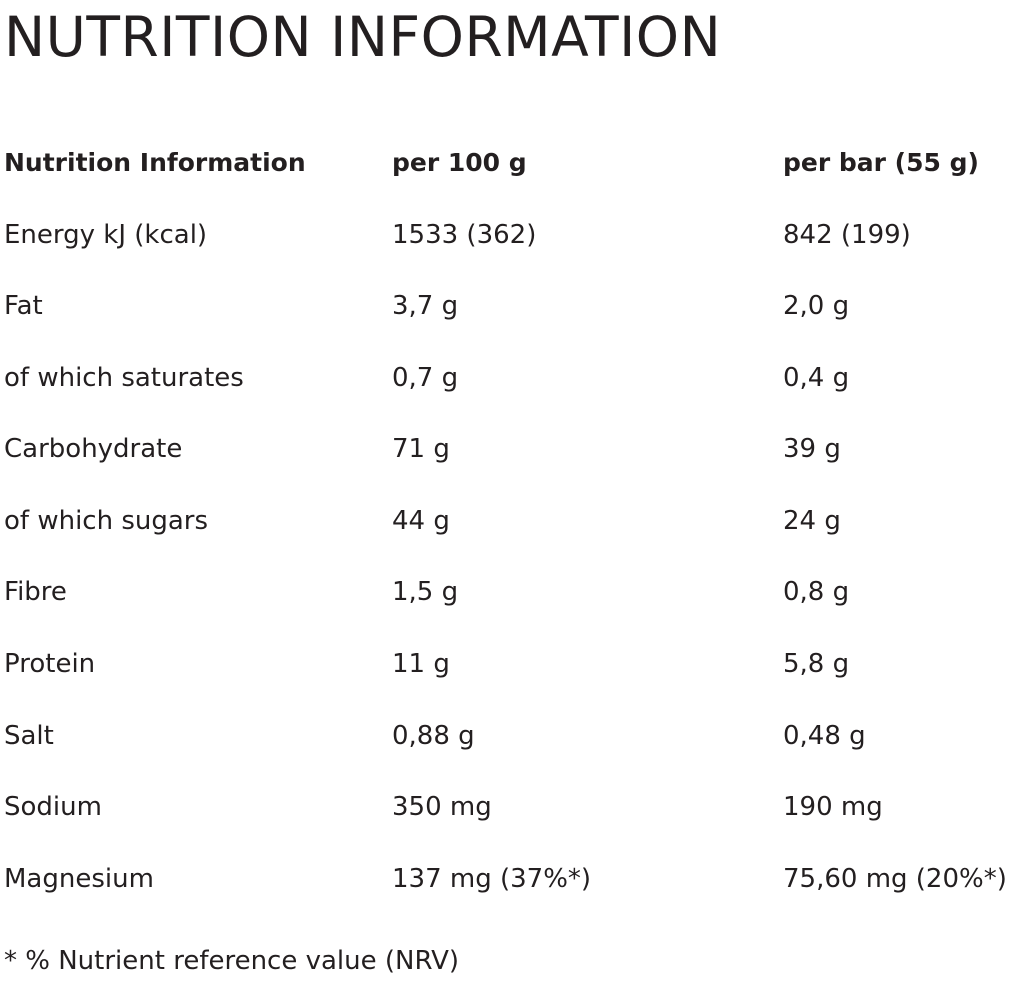 The image size is (1024, 981). What do you see at coordinates (816, 592) in the screenshot?
I see `value-per-bar: 0,8 g` at bounding box center [816, 592].